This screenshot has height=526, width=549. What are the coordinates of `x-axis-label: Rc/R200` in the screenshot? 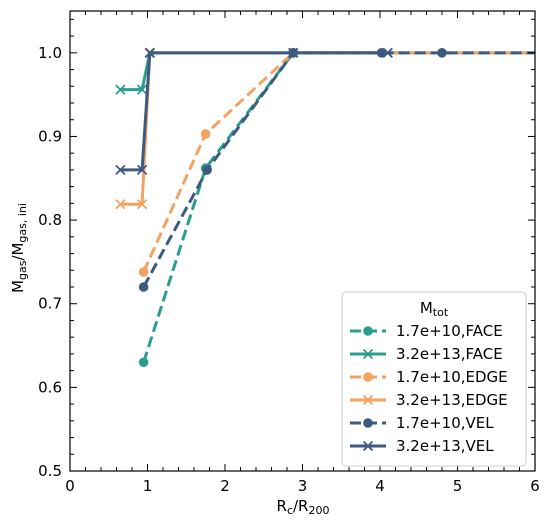 It's located at (303, 507).